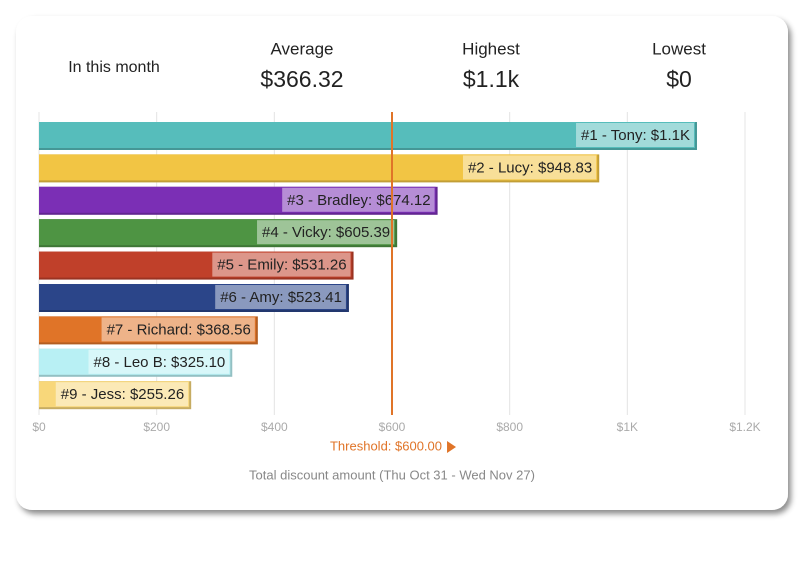 The height and width of the screenshot is (571, 806). I want to click on threshold-label: Threshold: $600.00, so click(386, 445).